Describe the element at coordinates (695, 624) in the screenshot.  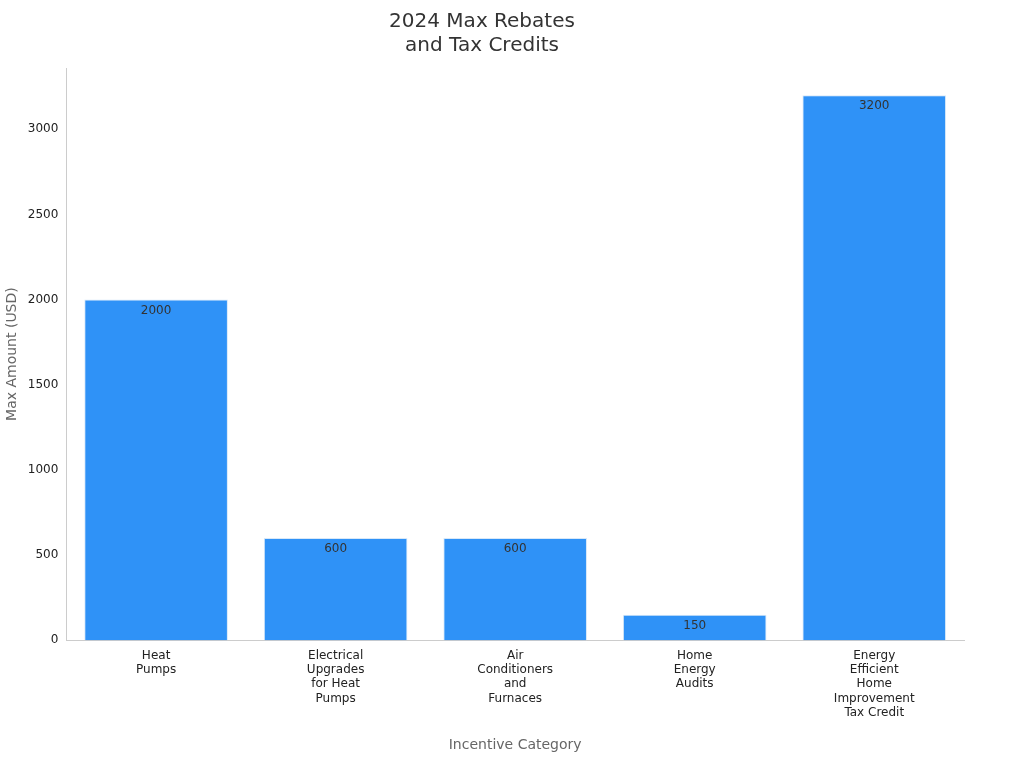
I see `data-label: 150` at that location.